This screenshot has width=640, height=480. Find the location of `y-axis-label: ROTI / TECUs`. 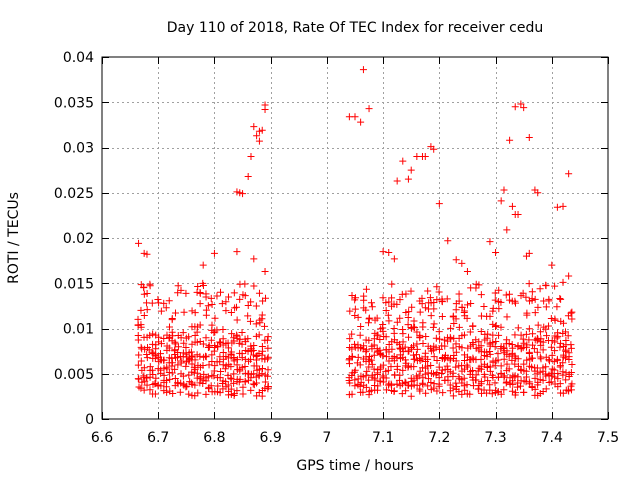

y-axis-label: ROTI / TECUs is located at coordinates (14, 238).